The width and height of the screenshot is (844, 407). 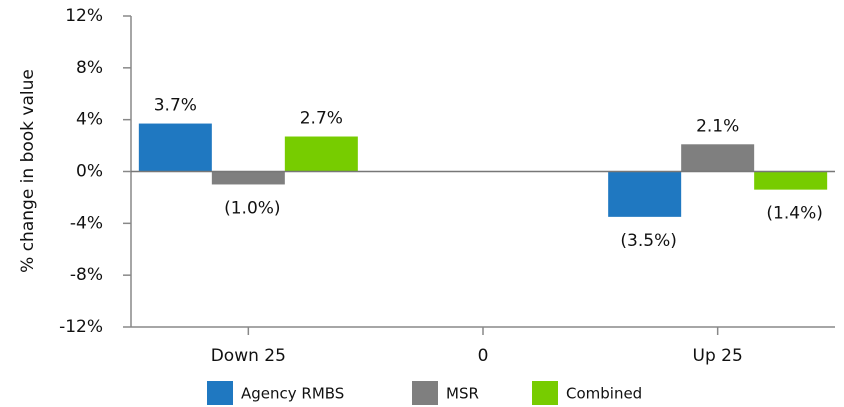 I want to click on y-tick-label: -8%, so click(x=86, y=275).